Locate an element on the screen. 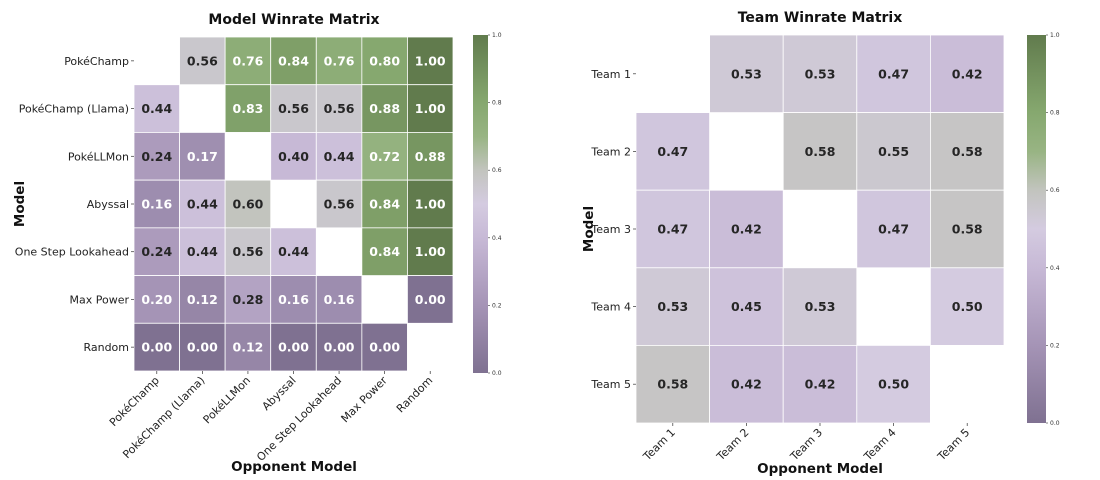 The image size is (1100, 480). cell-value-label: 0.45 is located at coordinates (746, 306).